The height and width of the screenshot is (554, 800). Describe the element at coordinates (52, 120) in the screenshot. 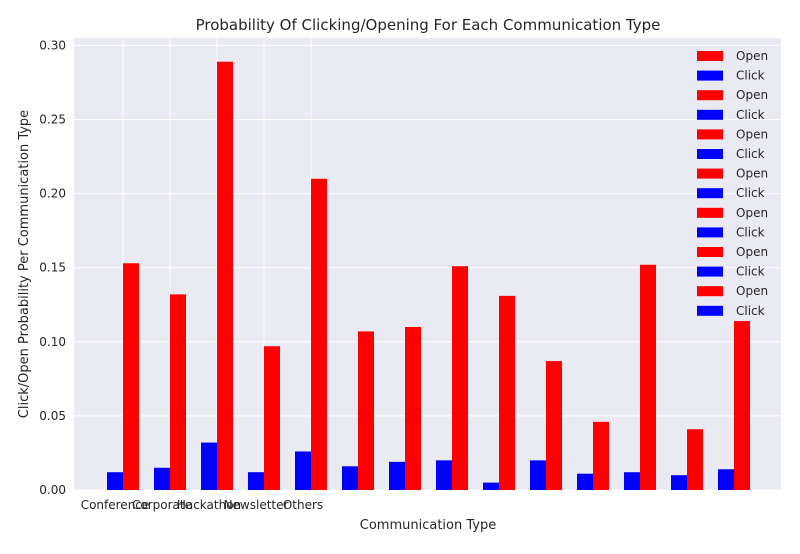

I see `y-tick-label: 0.25` at that location.